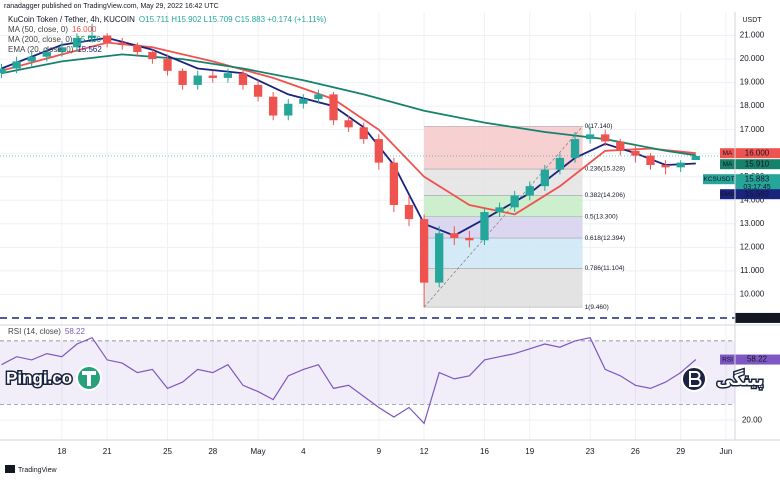 The image size is (780, 480). I want to click on legend-value: 15.910, so click(88, 39).